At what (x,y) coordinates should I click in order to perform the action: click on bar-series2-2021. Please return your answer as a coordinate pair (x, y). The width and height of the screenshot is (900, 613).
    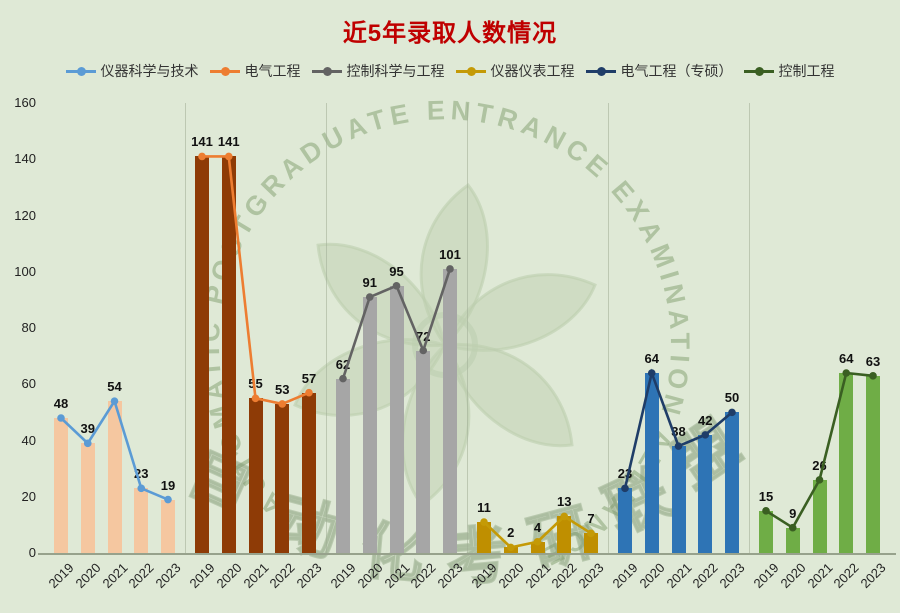
    Looking at the image, I should click on (255, 475).